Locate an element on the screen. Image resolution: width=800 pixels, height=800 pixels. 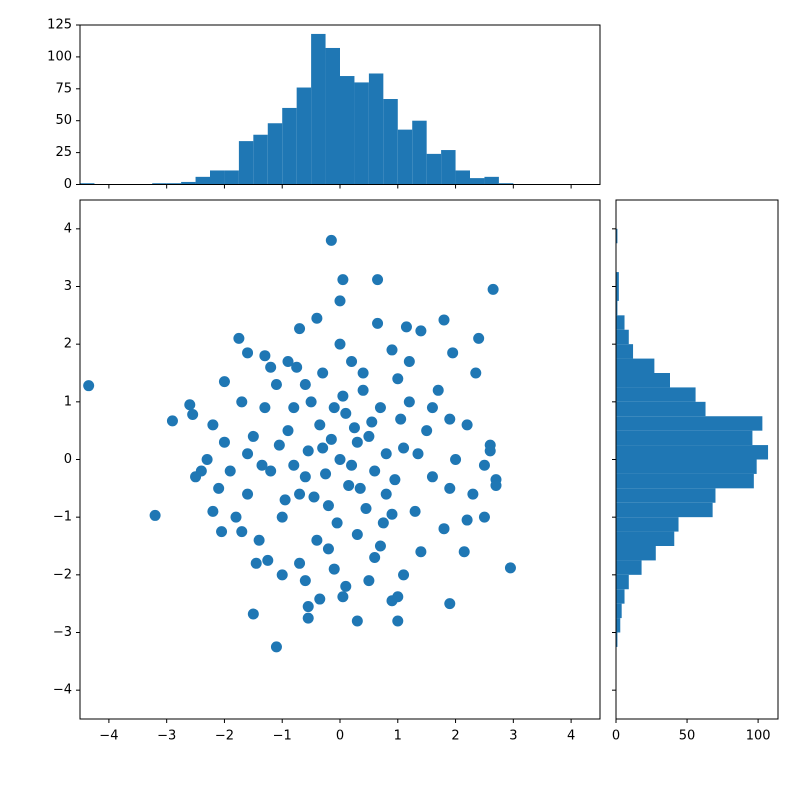
y-tick-label: 1 is located at coordinates (68, 401).